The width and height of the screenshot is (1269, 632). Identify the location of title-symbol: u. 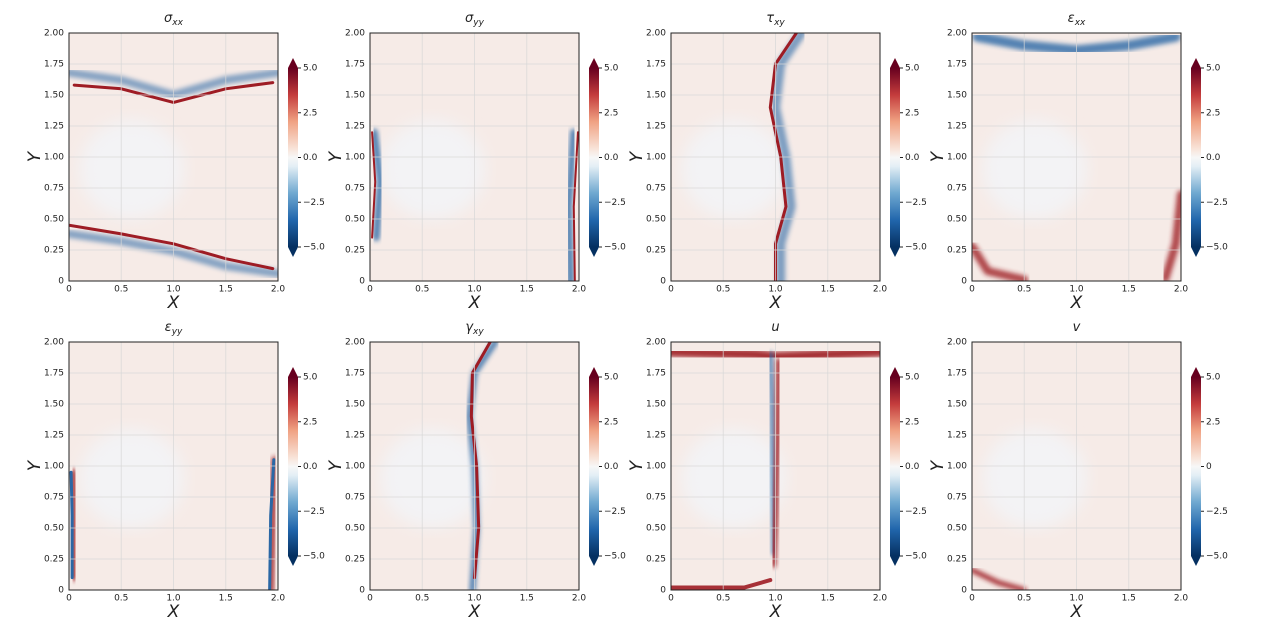
(775, 327).